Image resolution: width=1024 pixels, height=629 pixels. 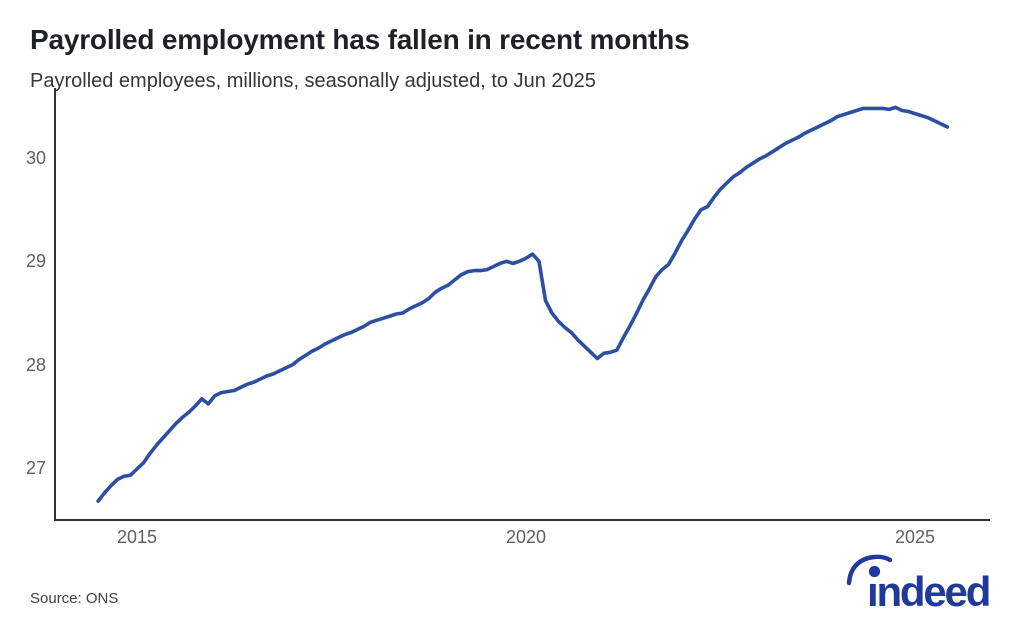 What do you see at coordinates (526, 537) in the screenshot?
I see `x-axis-tick-label: 2020` at bounding box center [526, 537].